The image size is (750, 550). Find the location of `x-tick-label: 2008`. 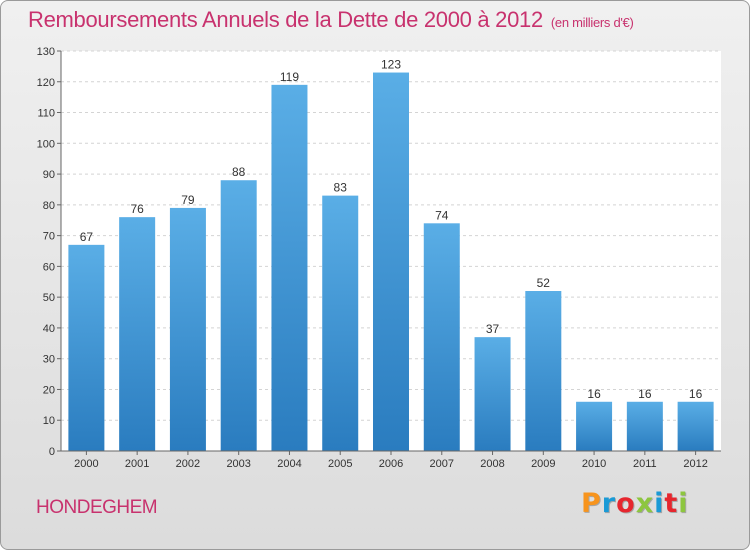

x-tick-label: 2008 is located at coordinates (492, 464).